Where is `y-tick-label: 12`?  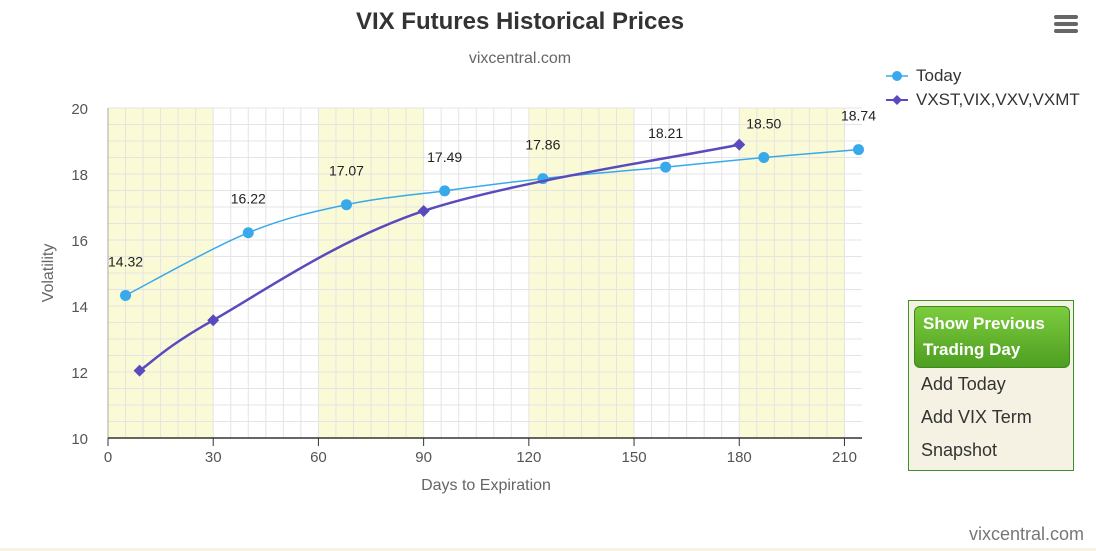 y-tick-label: 12 is located at coordinates (79, 373).